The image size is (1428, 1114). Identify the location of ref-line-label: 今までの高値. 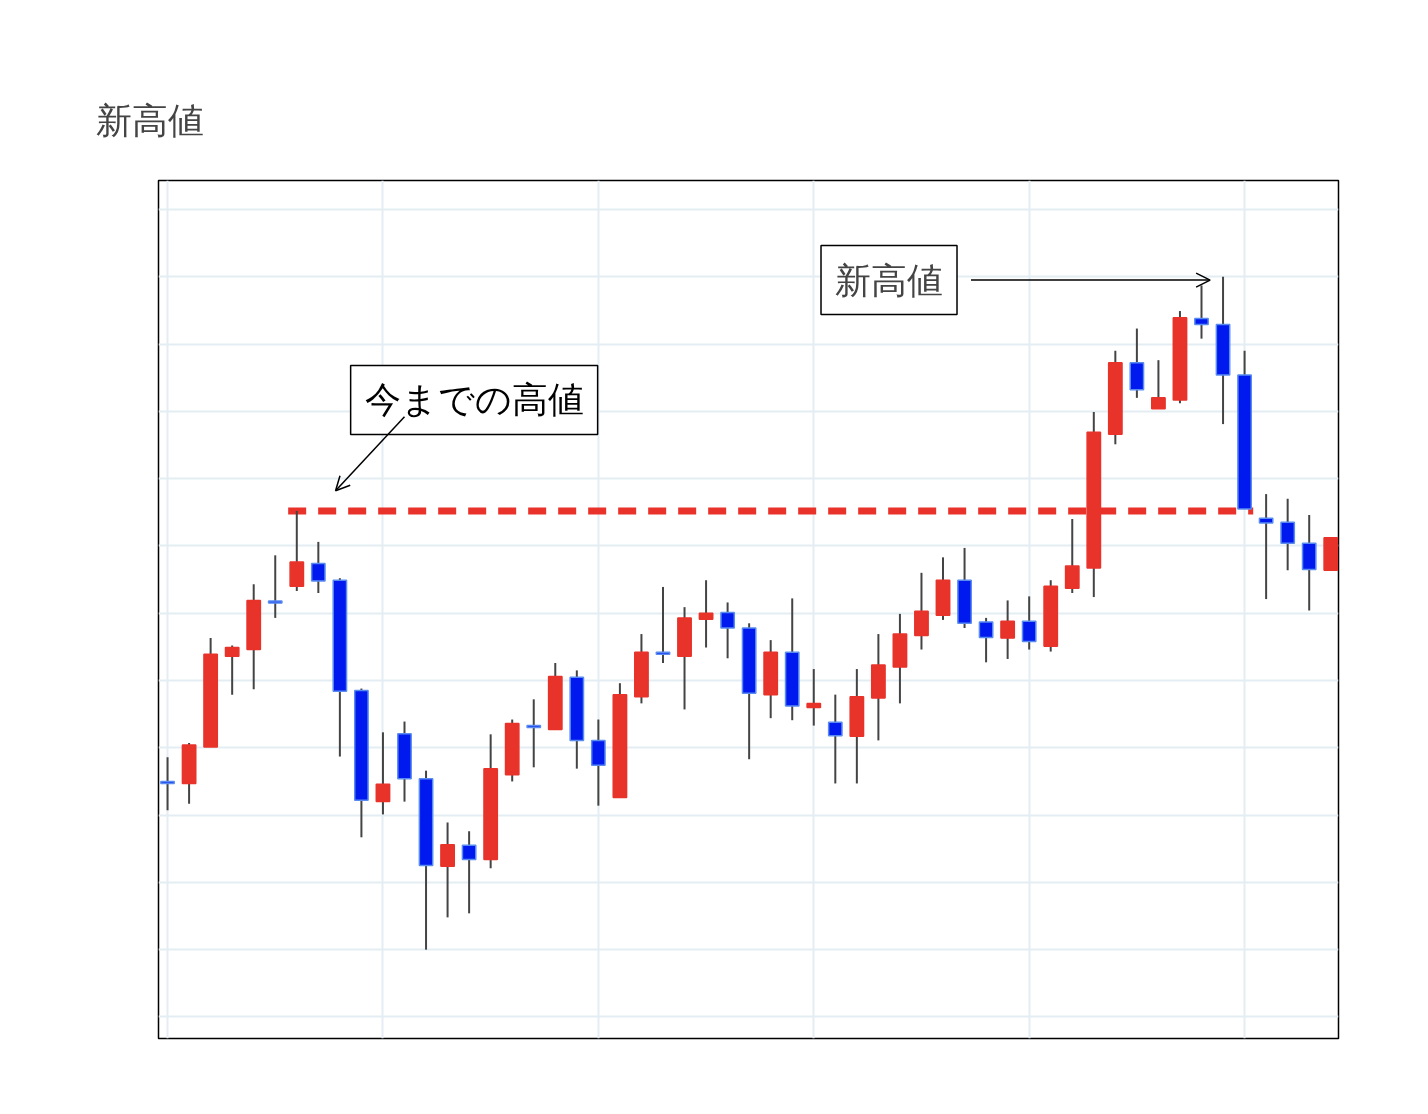
(474, 400).